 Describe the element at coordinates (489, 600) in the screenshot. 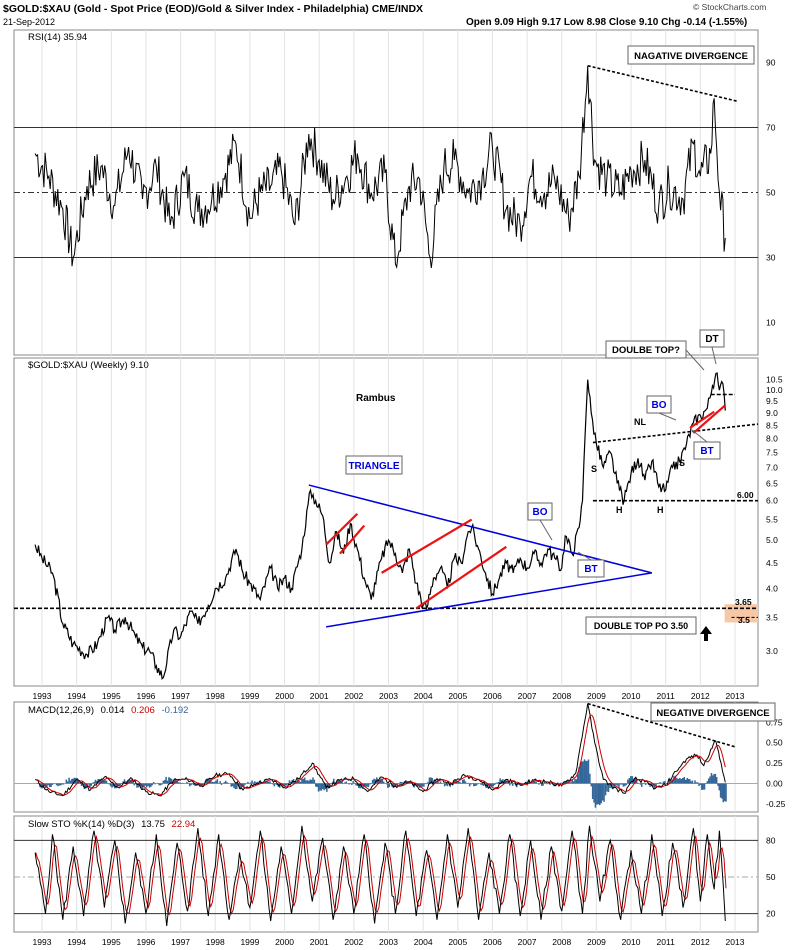

I see `triangle-lower-line` at that location.